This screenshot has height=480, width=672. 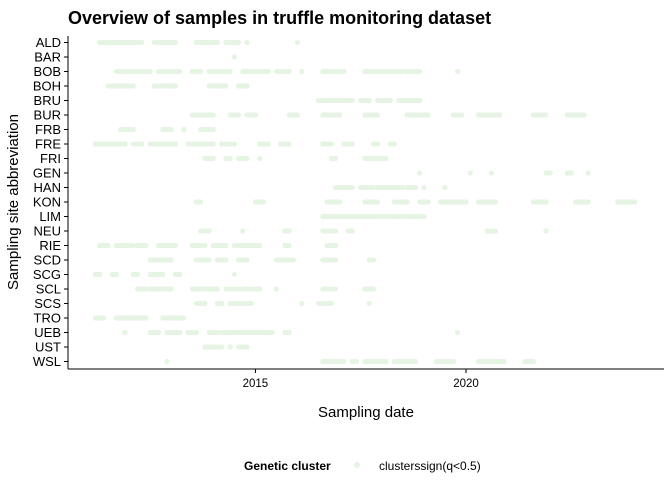 I want to click on x-tick-label-2020: 2020, so click(x=466, y=384).